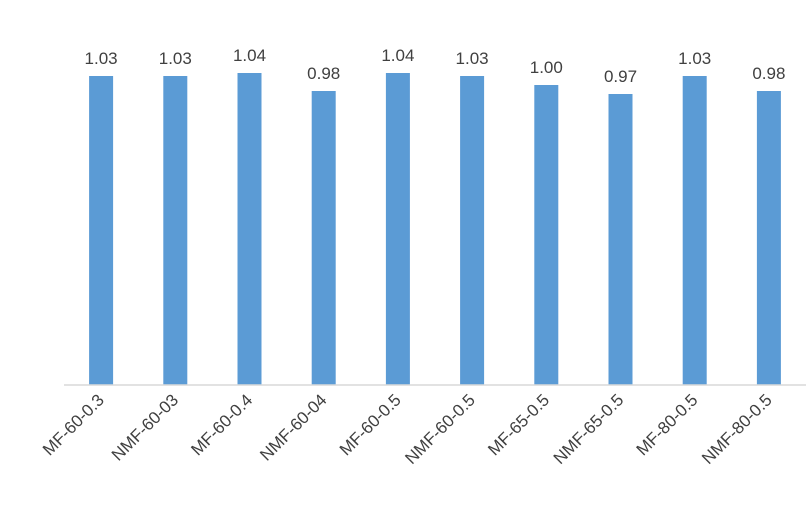  I want to click on x-tick-label-8: MF-80-0.5, so click(667, 424).